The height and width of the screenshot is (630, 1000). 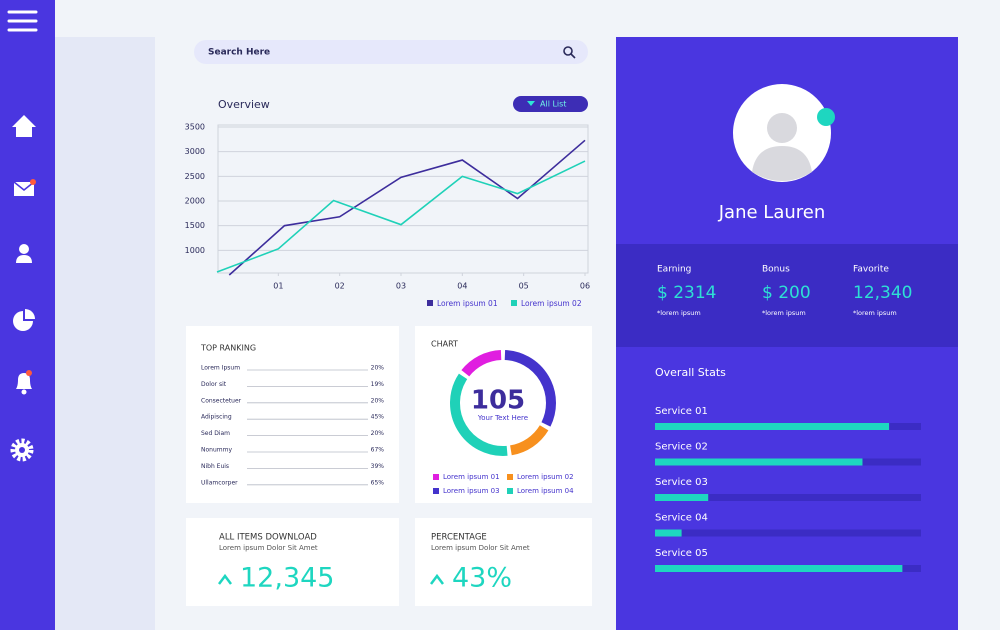 I want to click on bell-icon, so click(x=24, y=382).